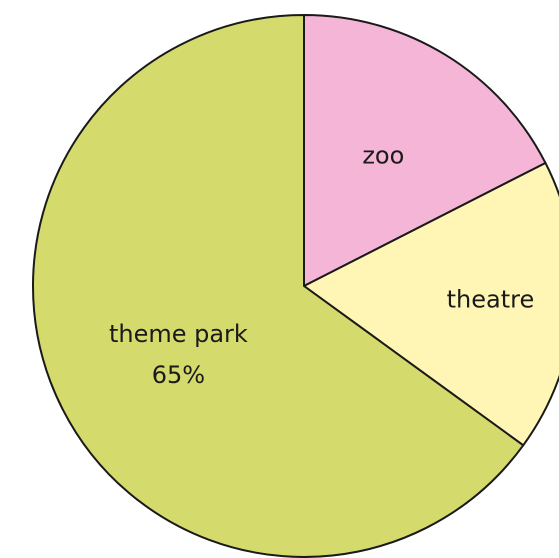  I want to click on slice-value-label: 65%, so click(178, 375).